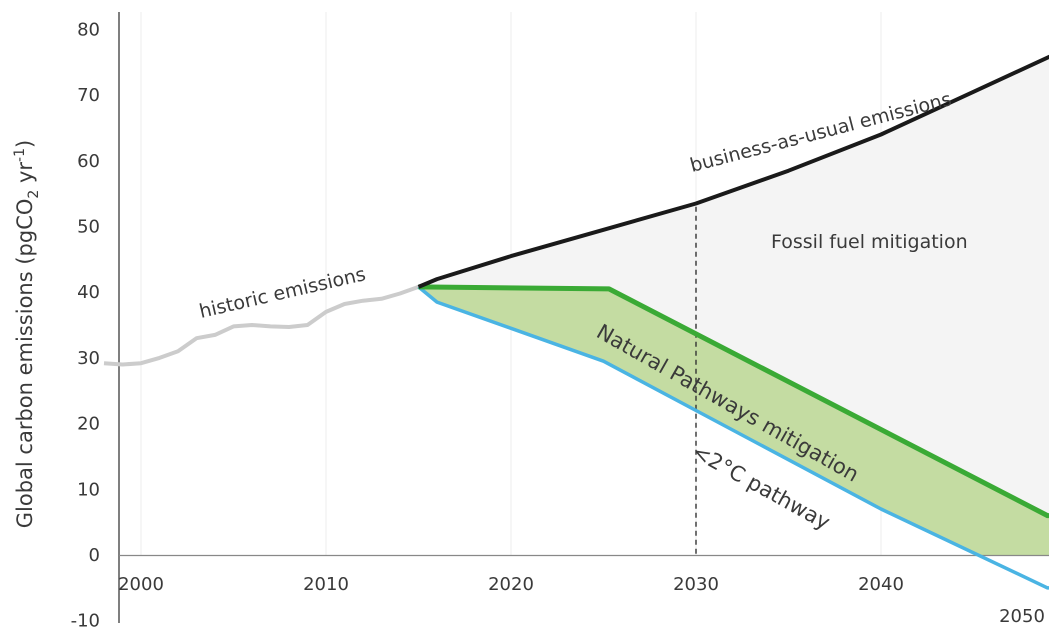 The image size is (1049, 632). I want to click on y-tick-label: 60, so click(88, 161).